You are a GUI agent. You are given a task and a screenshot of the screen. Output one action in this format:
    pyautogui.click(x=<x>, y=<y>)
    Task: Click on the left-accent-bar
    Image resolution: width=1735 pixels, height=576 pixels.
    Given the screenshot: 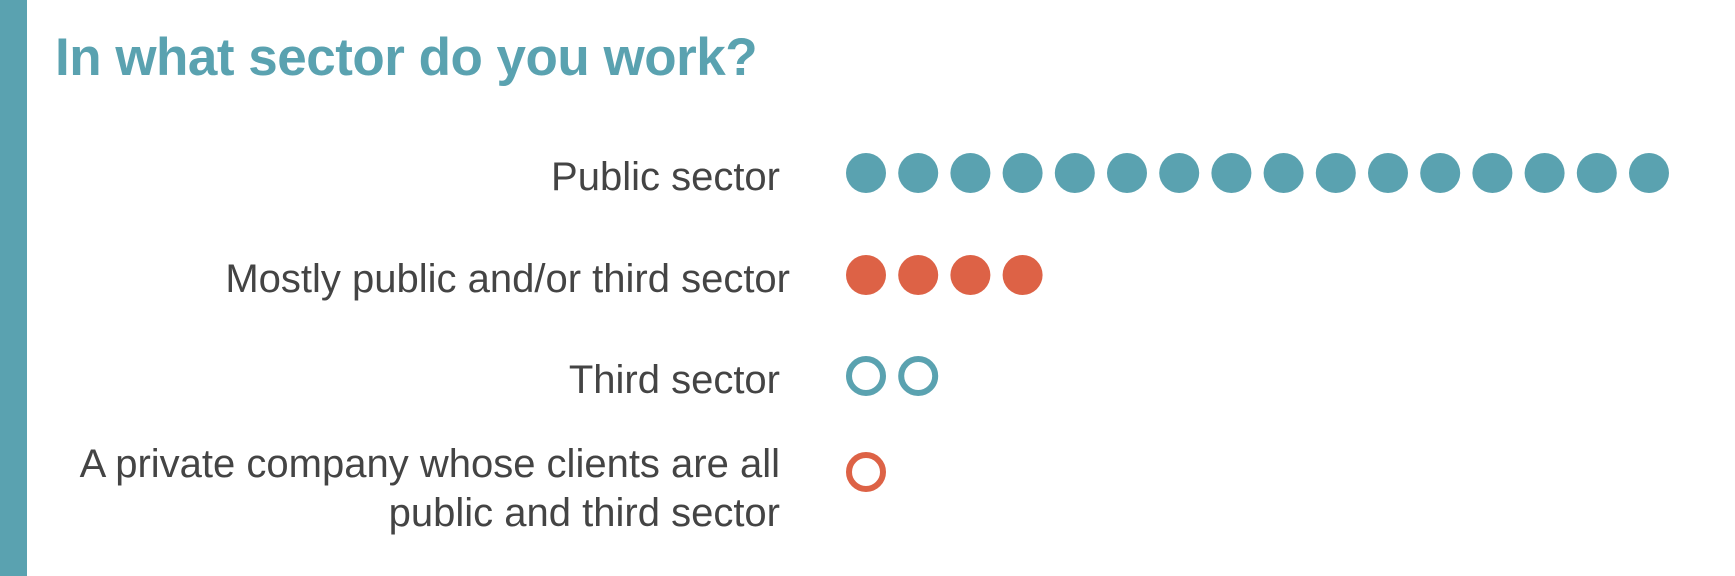 What is the action you would take?
    pyautogui.click(x=13, y=288)
    